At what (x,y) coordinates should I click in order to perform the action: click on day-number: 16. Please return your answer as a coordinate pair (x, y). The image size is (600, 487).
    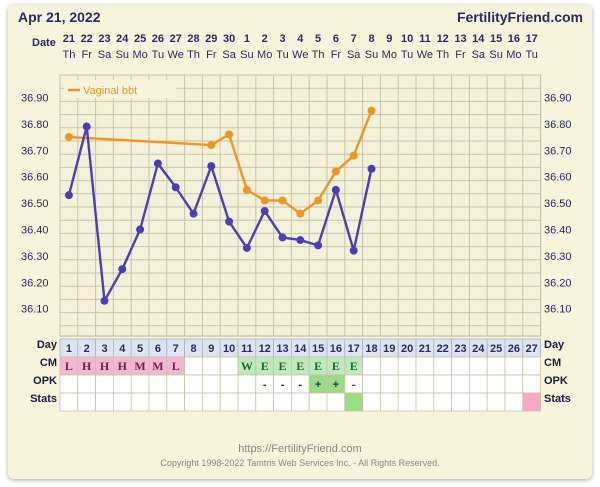
    Looking at the image, I should click on (336, 349).